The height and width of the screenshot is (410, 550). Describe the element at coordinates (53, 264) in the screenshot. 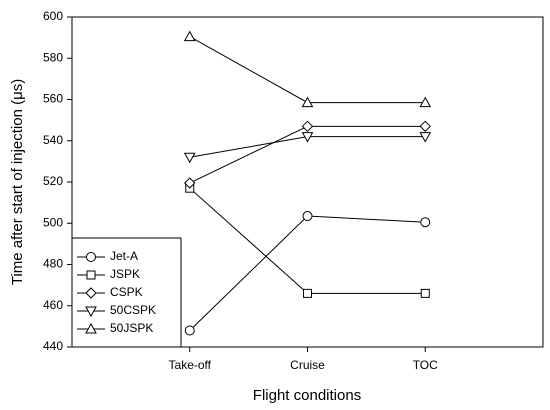

I see `y-tick-label: 480` at that location.